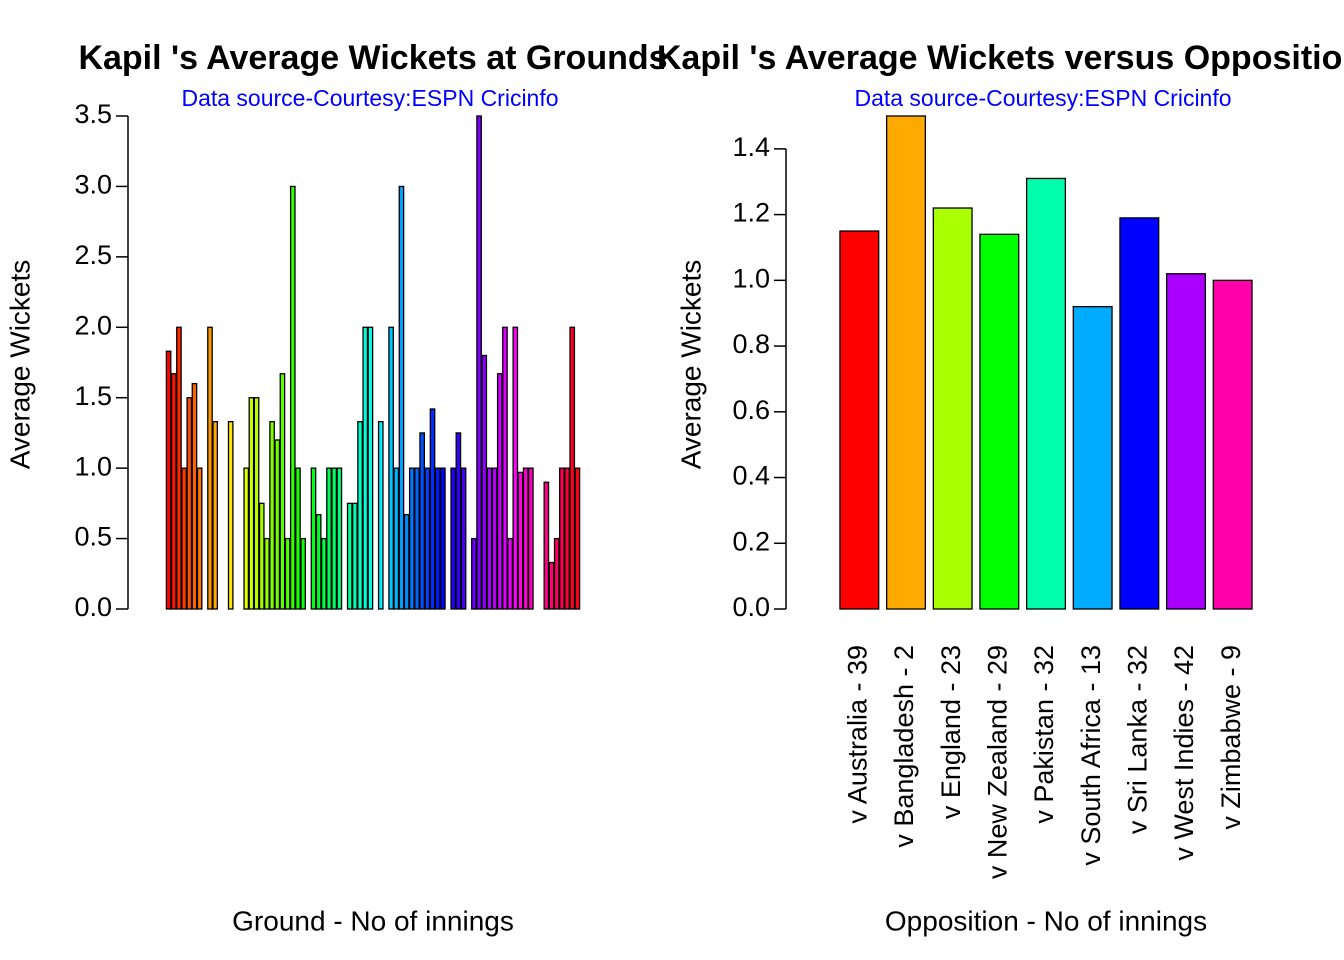 The image size is (1344, 960). I want to click on y-tick-label: 0.8, so click(751, 344).